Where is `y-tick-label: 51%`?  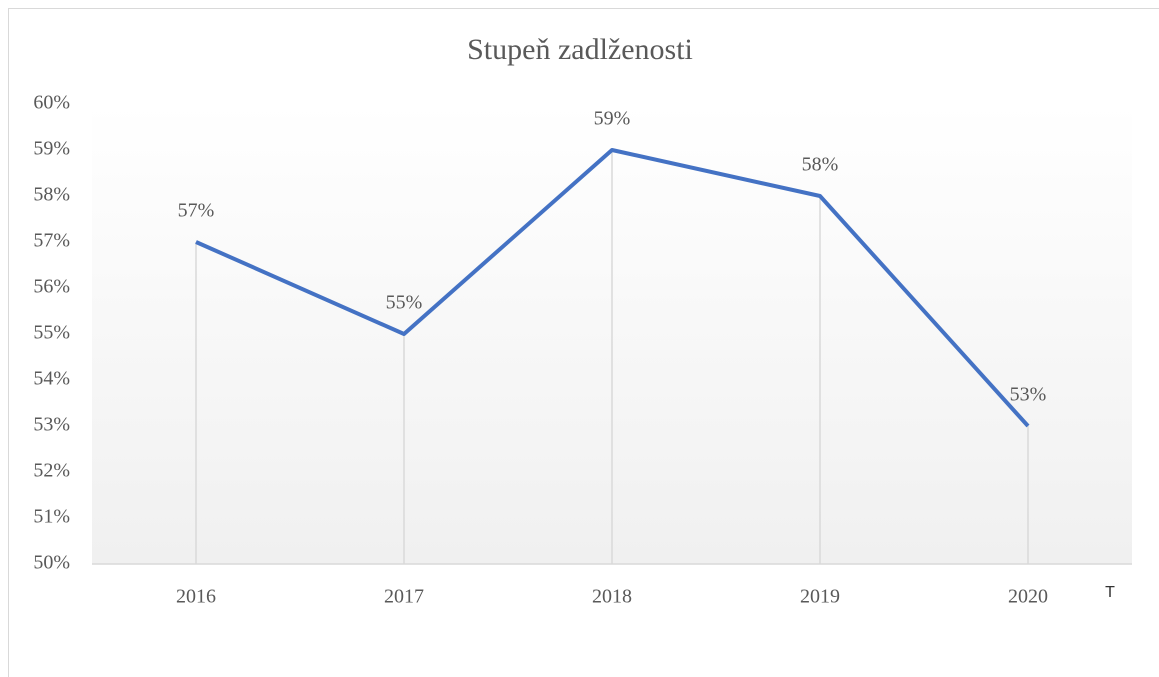 y-tick-label: 51% is located at coordinates (51, 517).